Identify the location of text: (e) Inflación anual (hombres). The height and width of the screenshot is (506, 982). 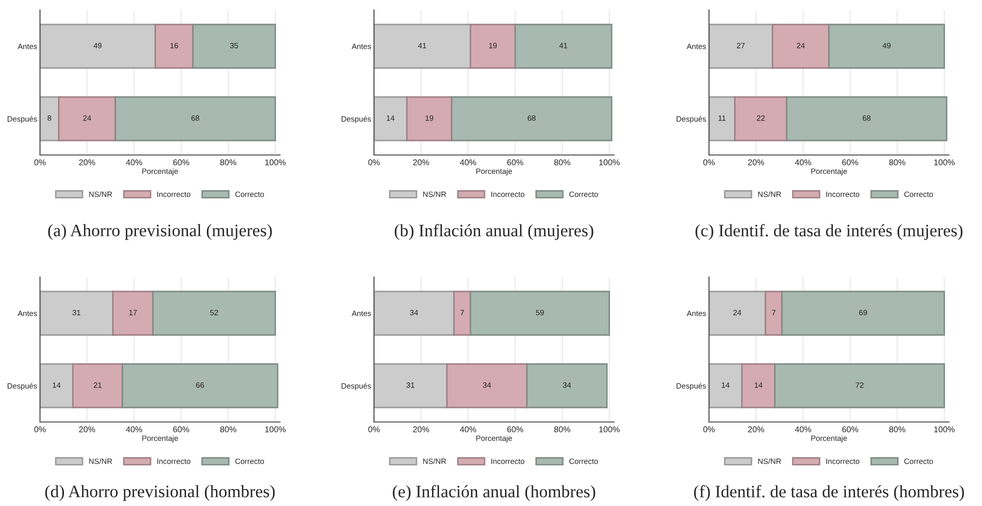
(494, 493).